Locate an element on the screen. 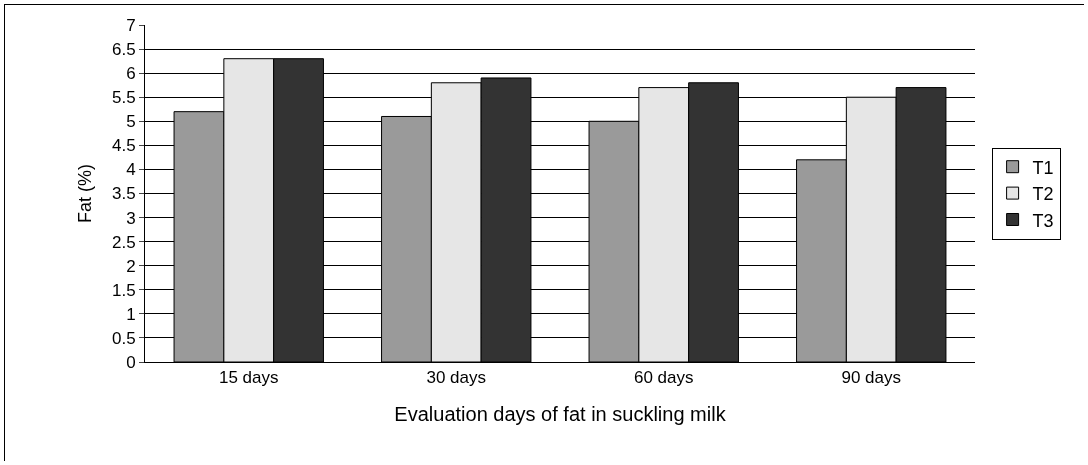 This screenshot has width=1088, height=465. y-tick-label: 3 is located at coordinates (131, 218).